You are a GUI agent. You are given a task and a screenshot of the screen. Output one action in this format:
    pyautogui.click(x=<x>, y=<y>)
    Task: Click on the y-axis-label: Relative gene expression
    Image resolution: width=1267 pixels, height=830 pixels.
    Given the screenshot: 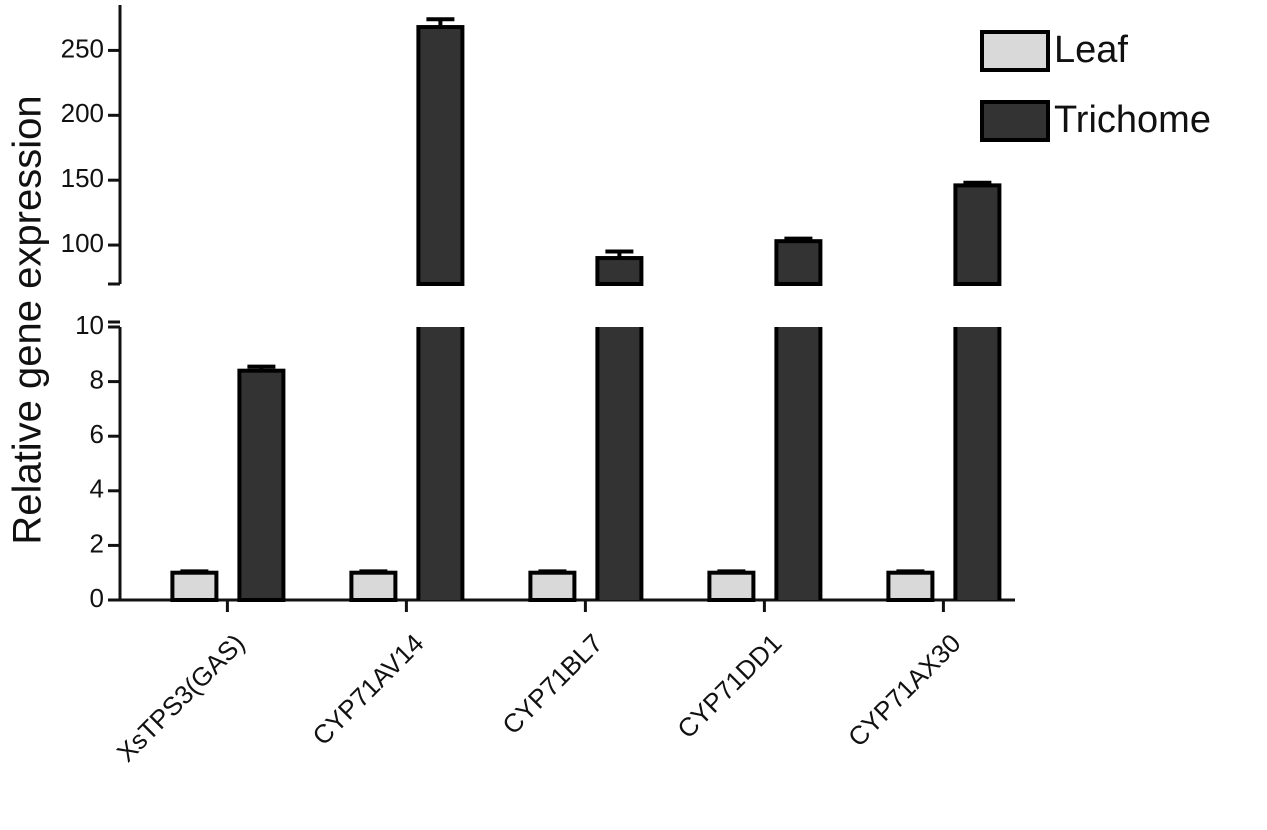 What is the action you would take?
    pyautogui.click(x=28, y=319)
    